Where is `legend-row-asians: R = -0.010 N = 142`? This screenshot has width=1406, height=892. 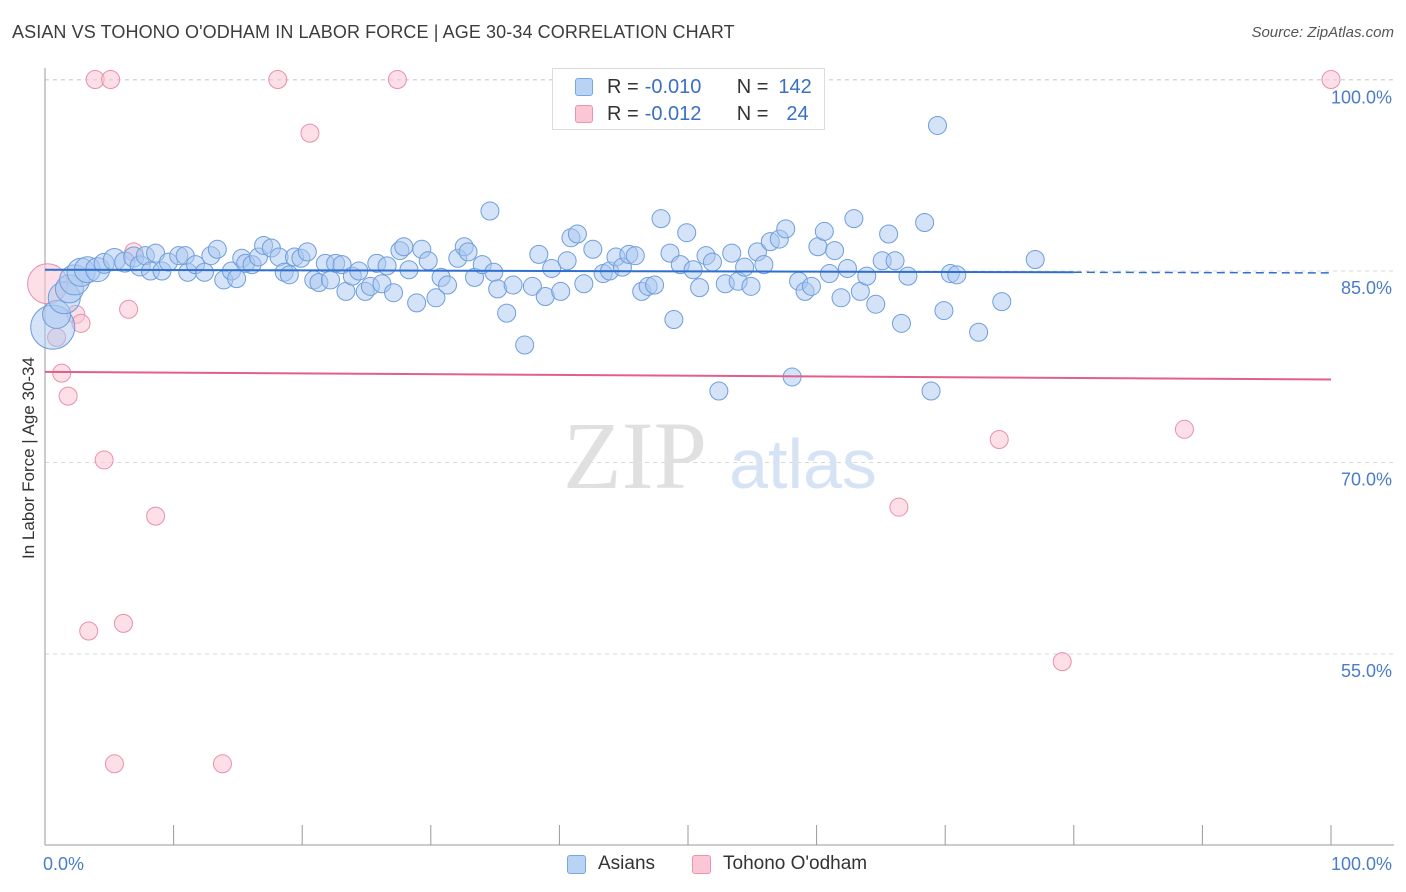 legend-row-asians: R = -0.010 N = 142 is located at coordinates (693, 87).